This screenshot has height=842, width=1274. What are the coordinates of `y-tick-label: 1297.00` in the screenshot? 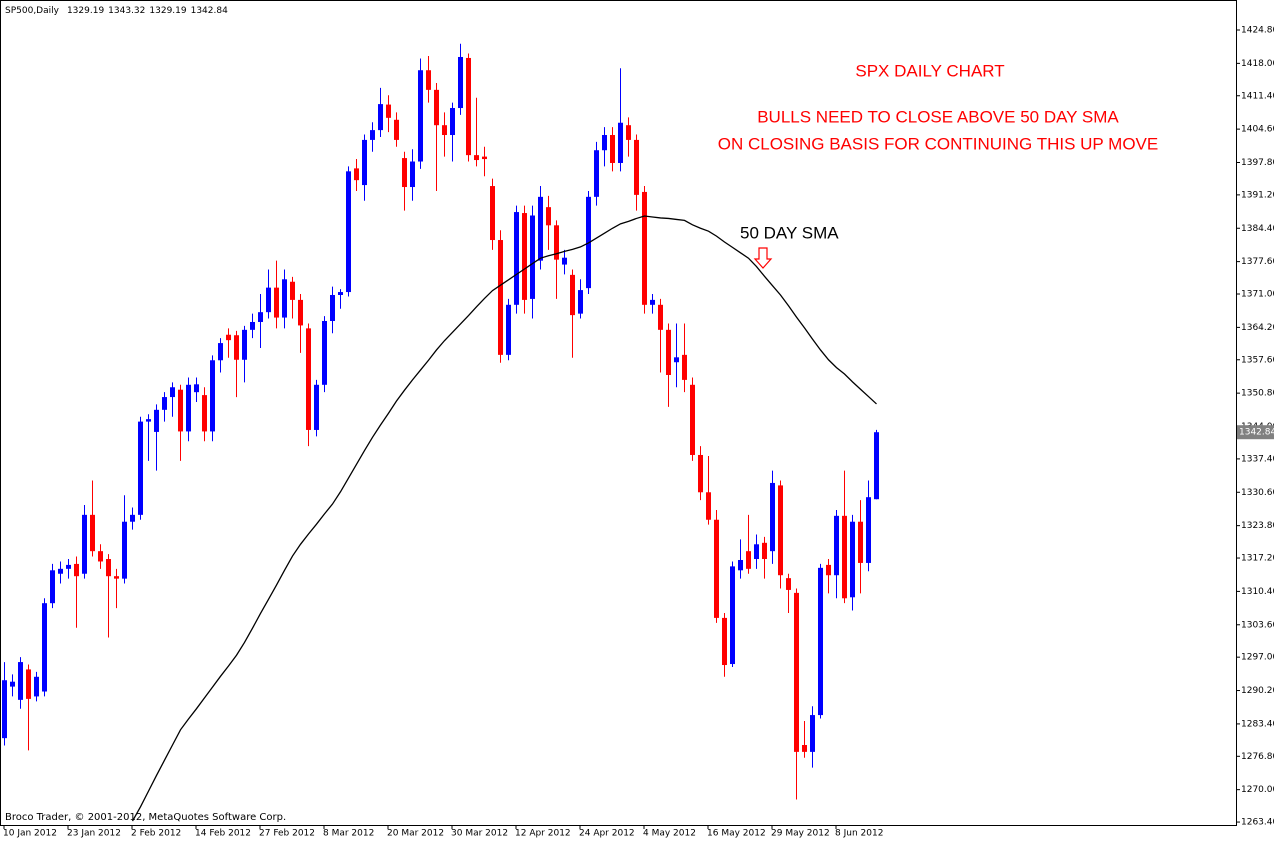 It's located at (1257, 658).